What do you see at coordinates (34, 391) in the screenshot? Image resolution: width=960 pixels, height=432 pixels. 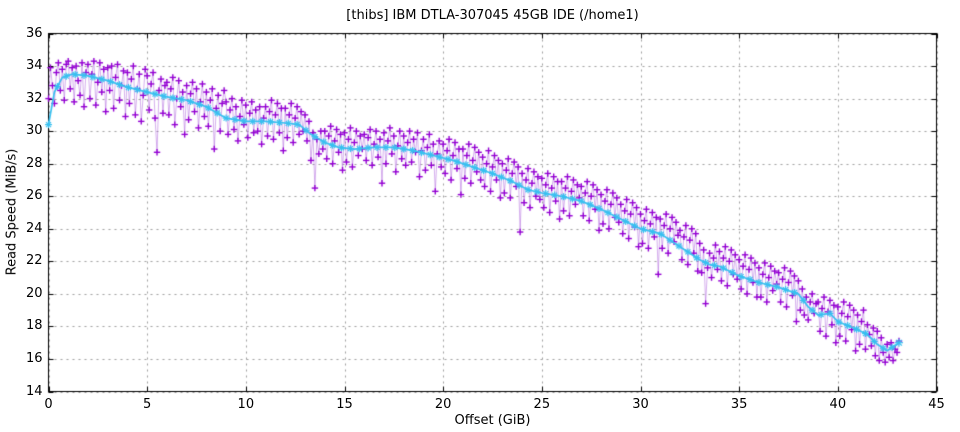 I see `y-tick-label: 14` at bounding box center [34, 391].